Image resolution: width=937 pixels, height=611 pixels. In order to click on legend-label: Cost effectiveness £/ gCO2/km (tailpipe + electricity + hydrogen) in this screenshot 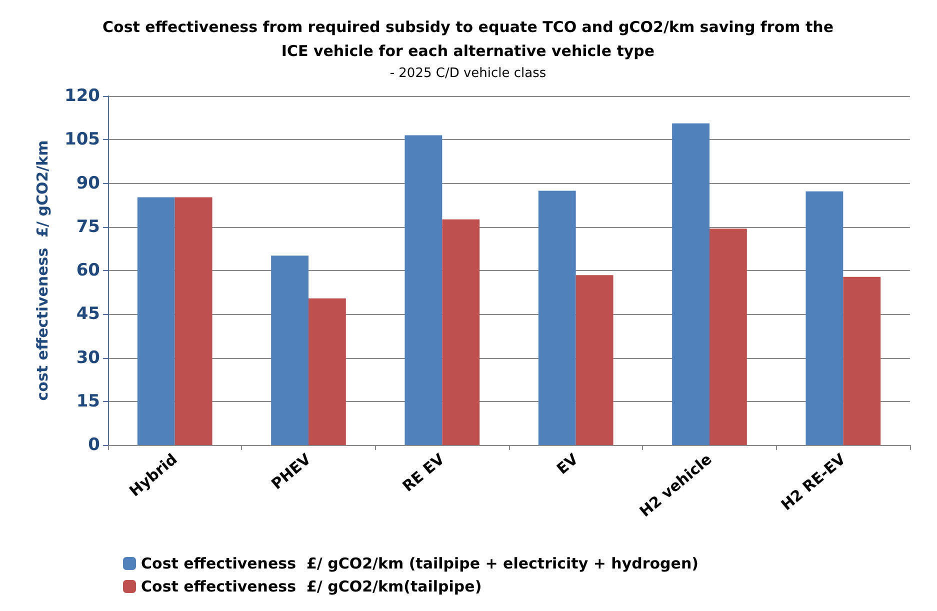, I will do `click(419, 563)`.